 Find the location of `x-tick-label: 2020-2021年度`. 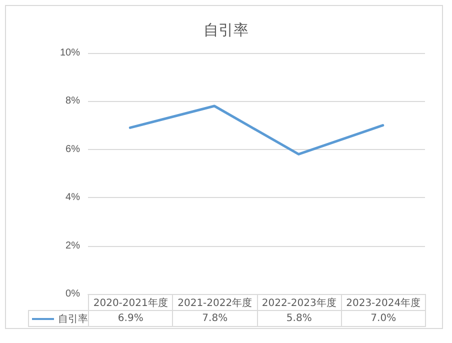

x-tick-label: 2020-2021年度 is located at coordinates (130, 302).